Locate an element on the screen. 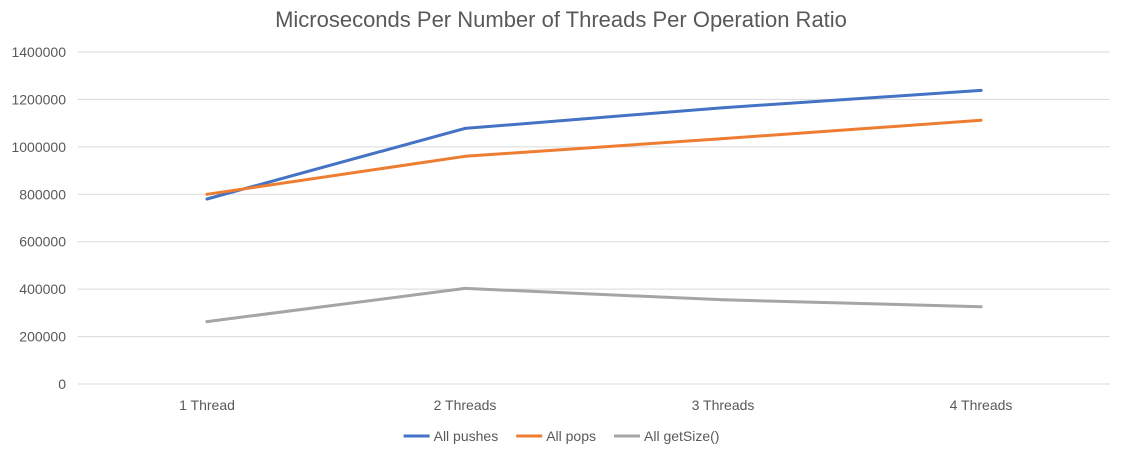 This screenshot has height=463, width=1123. x-axis-tick-labels: 1 Thread 2 Threads 3 Threads 4 Threads is located at coordinates (595, 405).